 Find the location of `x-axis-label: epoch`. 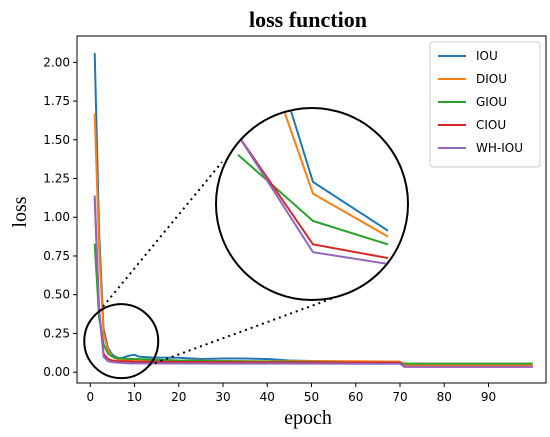

x-axis-label: epoch is located at coordinates (308, 418).